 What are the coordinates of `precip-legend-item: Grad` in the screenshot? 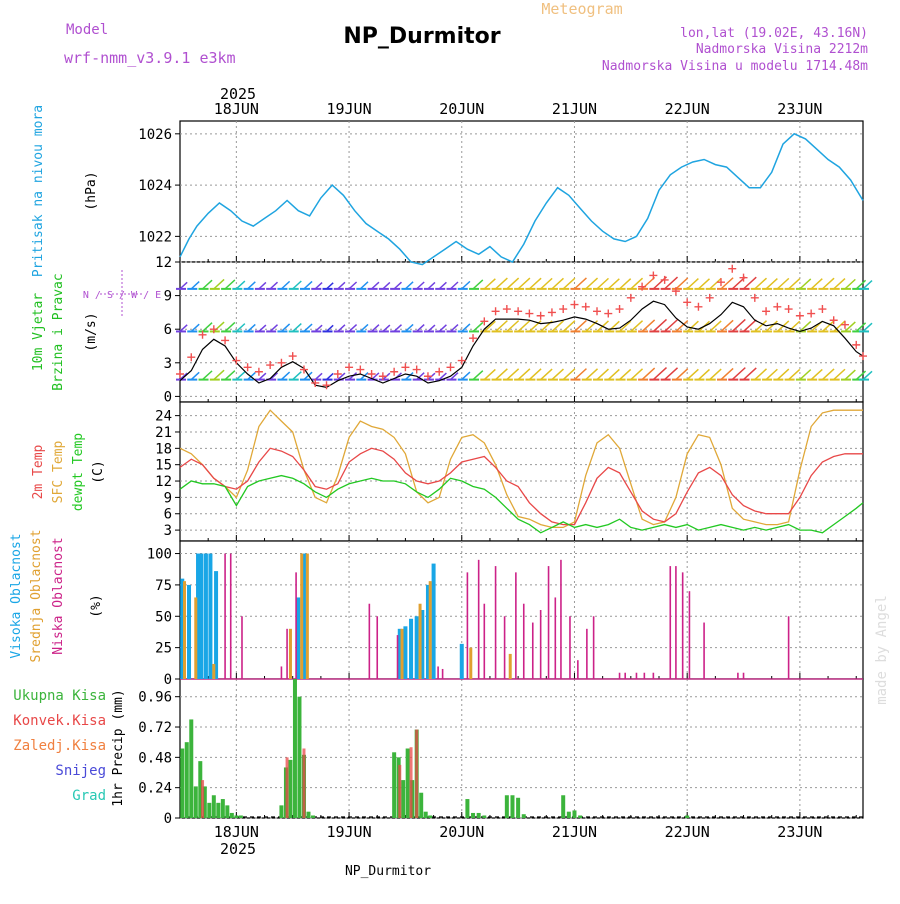 It's located at (89, 796).